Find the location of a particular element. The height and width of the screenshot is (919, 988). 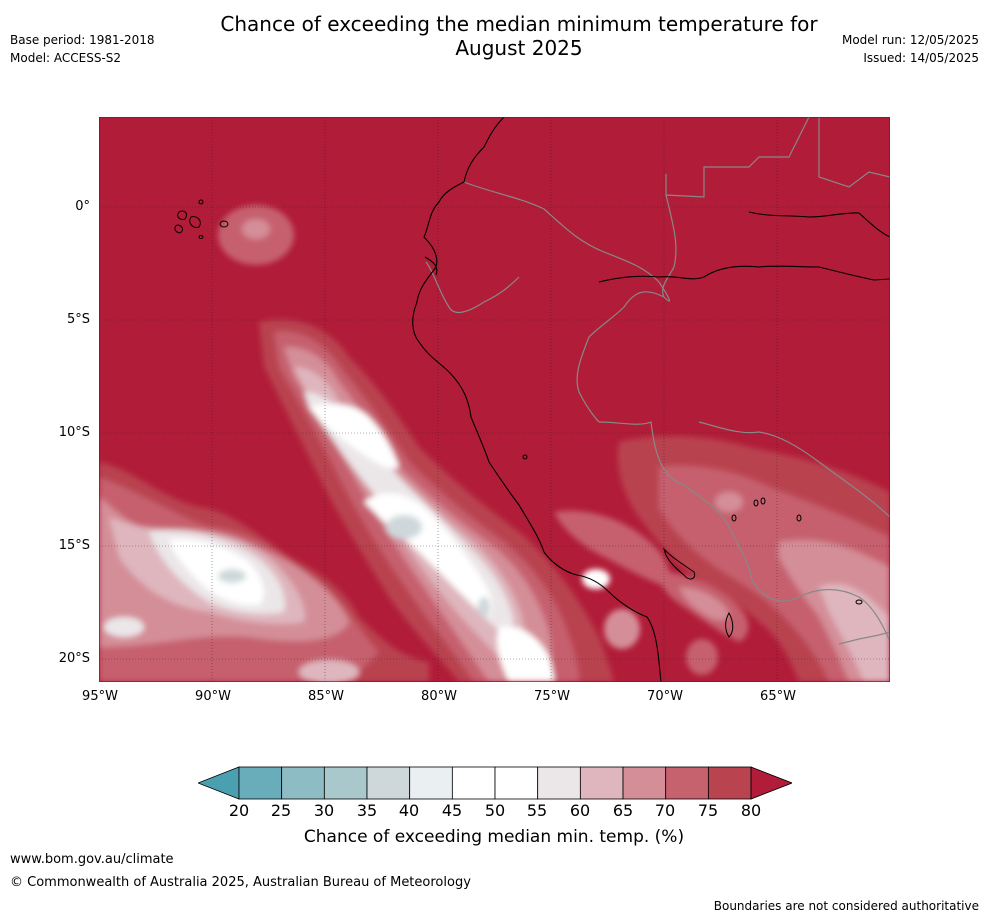

colorbar-tick: 70 is located at coordinates (665, 810).